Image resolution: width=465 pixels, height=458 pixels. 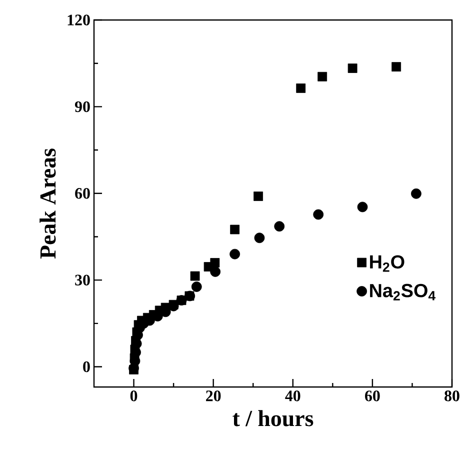 I want to click on legend-label: Na$_{2}$SO$_{4}$, so click(x=403, y=292).